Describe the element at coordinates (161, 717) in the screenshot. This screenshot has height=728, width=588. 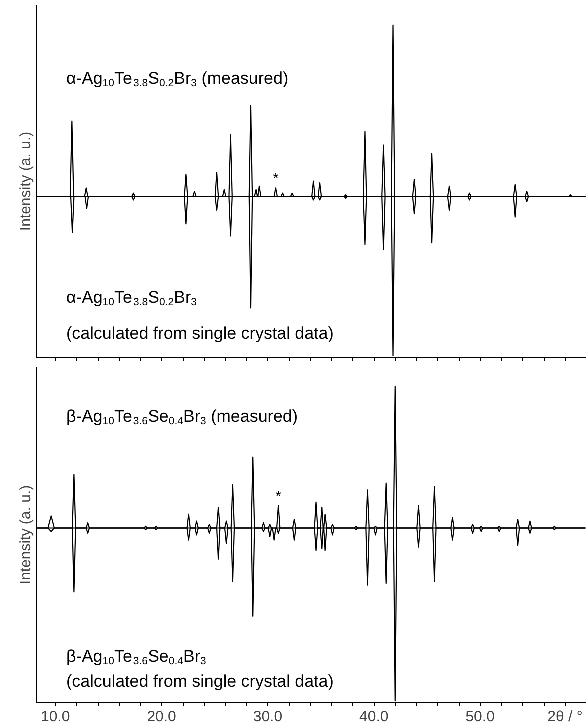
I see `x-tick-label: 20.0` at that location.